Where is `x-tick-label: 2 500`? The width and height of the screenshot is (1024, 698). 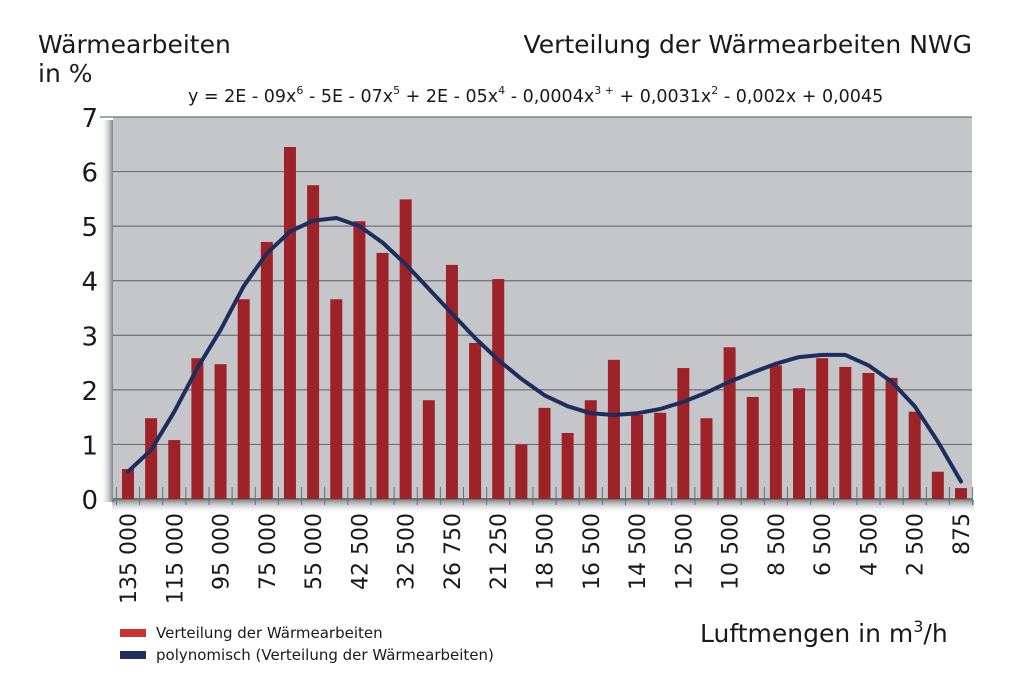 x-tick-label: 2 500 is located at coordinates (916, 544).